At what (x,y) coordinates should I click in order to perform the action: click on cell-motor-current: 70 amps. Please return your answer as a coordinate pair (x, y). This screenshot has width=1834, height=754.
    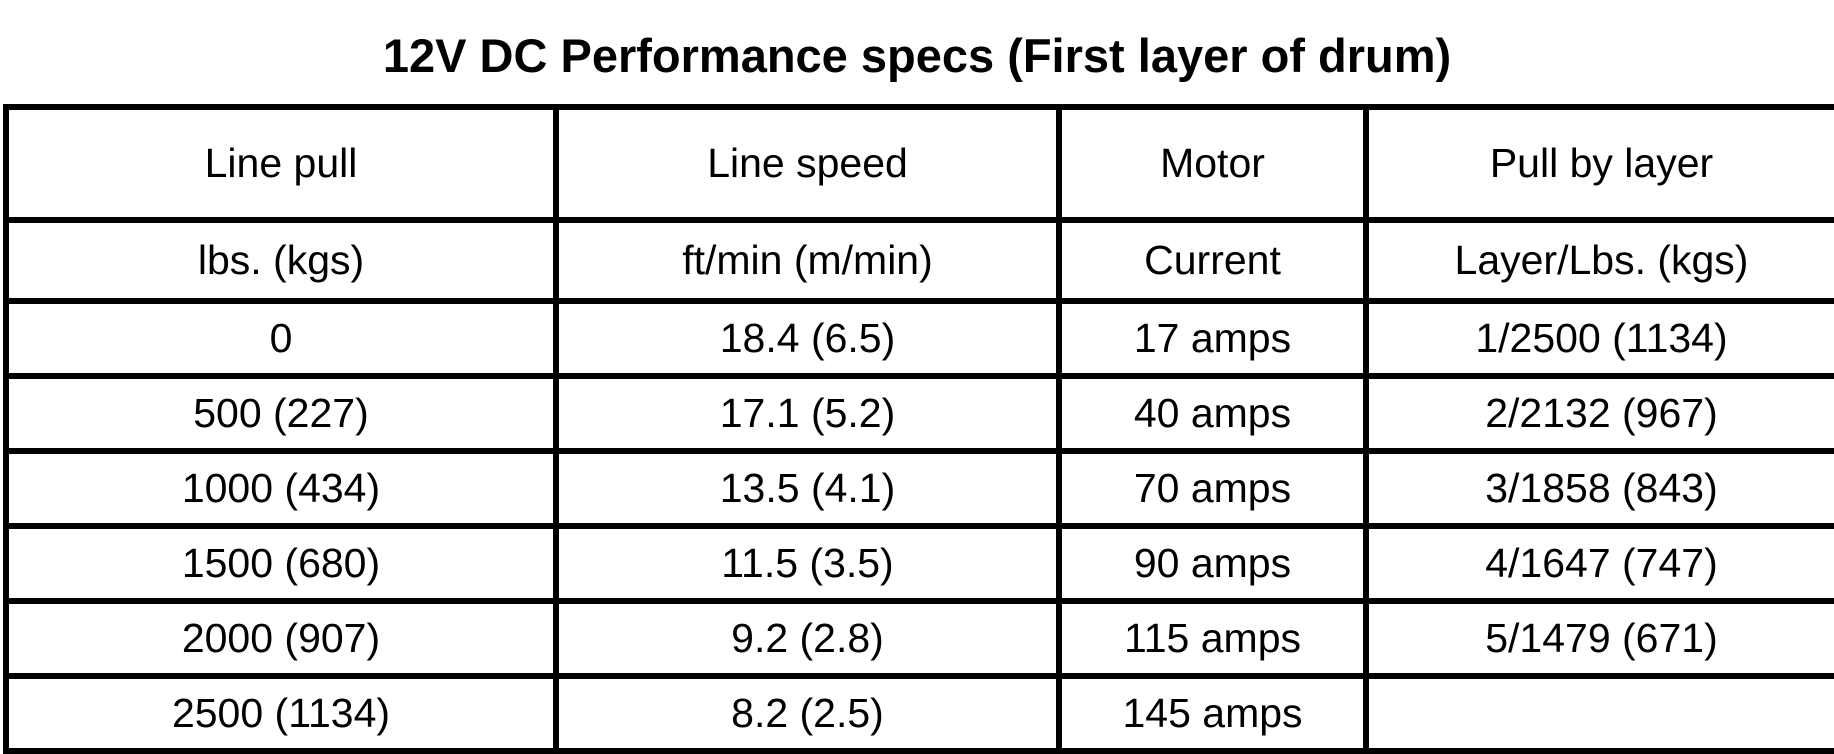
    Looking at the image, I should click on (1212, 488).